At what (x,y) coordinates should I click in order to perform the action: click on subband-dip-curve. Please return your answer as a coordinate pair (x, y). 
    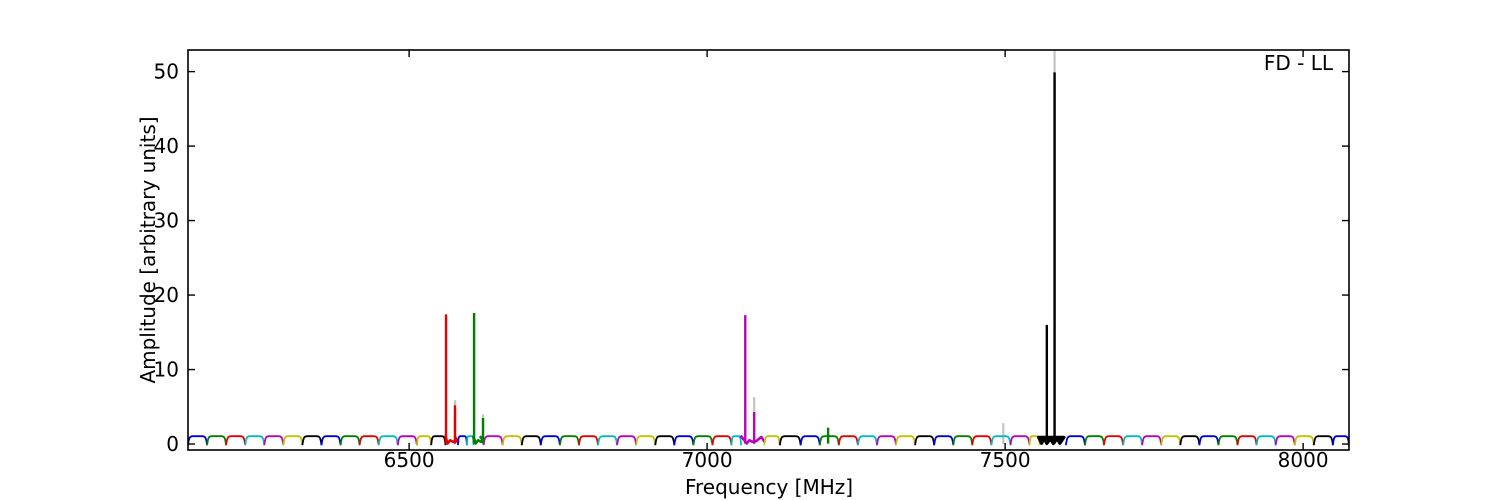
    Looking at the image, I should click on (752, 440).